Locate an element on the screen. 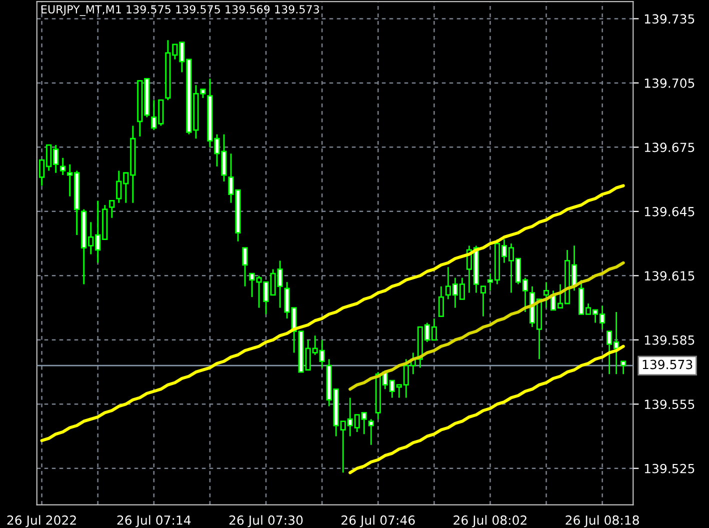  y-tick-label: 139.675 is located at coordinates (669, 147).